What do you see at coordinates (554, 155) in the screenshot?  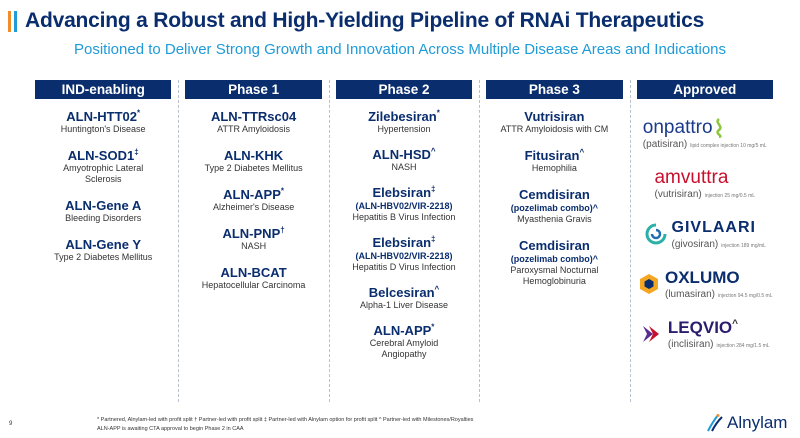 I see `asset-name: Fitusiran^` at bounding box center [554, 155].